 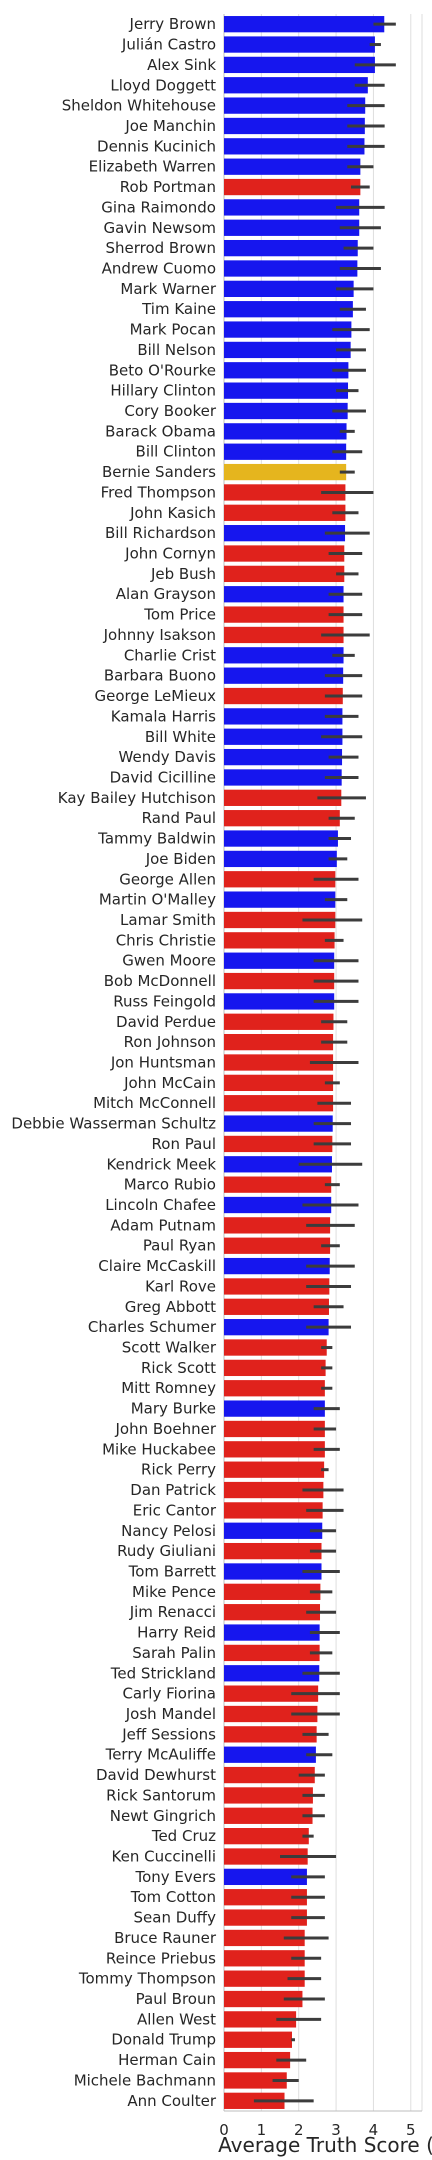 I want to click on category-label: Tony Evers, so click(x=175, y=1877).